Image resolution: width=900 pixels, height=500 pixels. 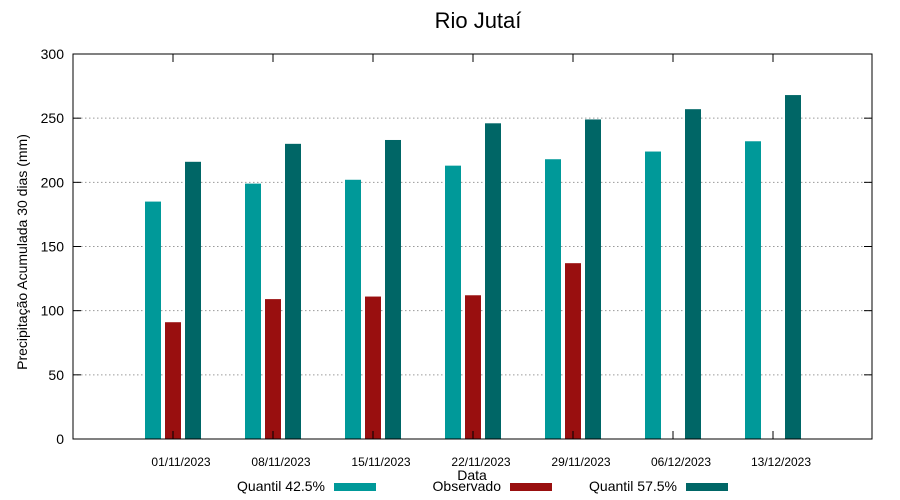 What do you see at coordinates (380, 462) in the screenshot?
I see `x-tick-label: 15/11/2023` at bounding box center [380, 462].